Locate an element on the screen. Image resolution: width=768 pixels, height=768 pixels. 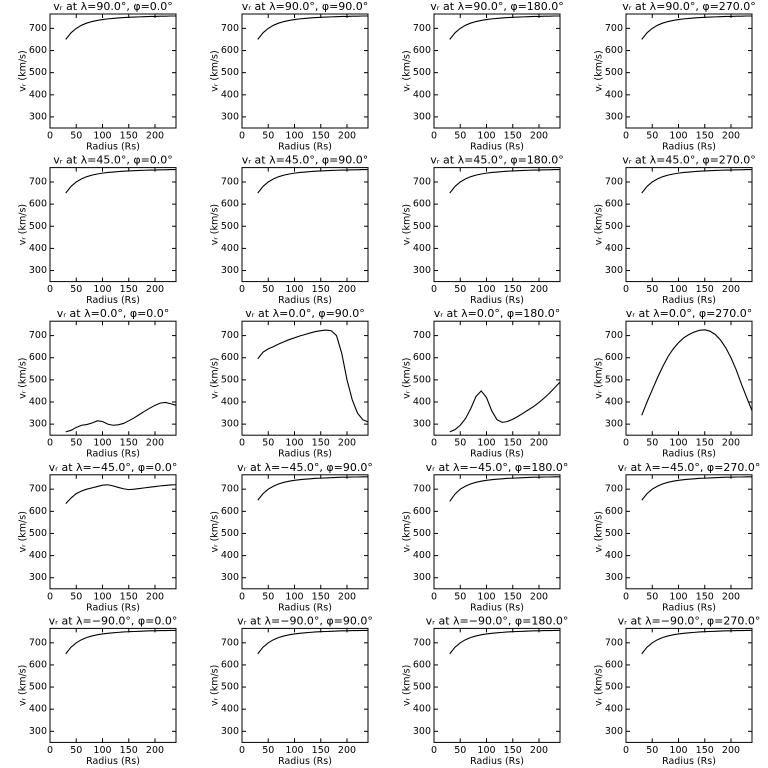
panel-title: vᵣ at λ=90.0°, φ=180.0° is located at coordinates (497, 6).